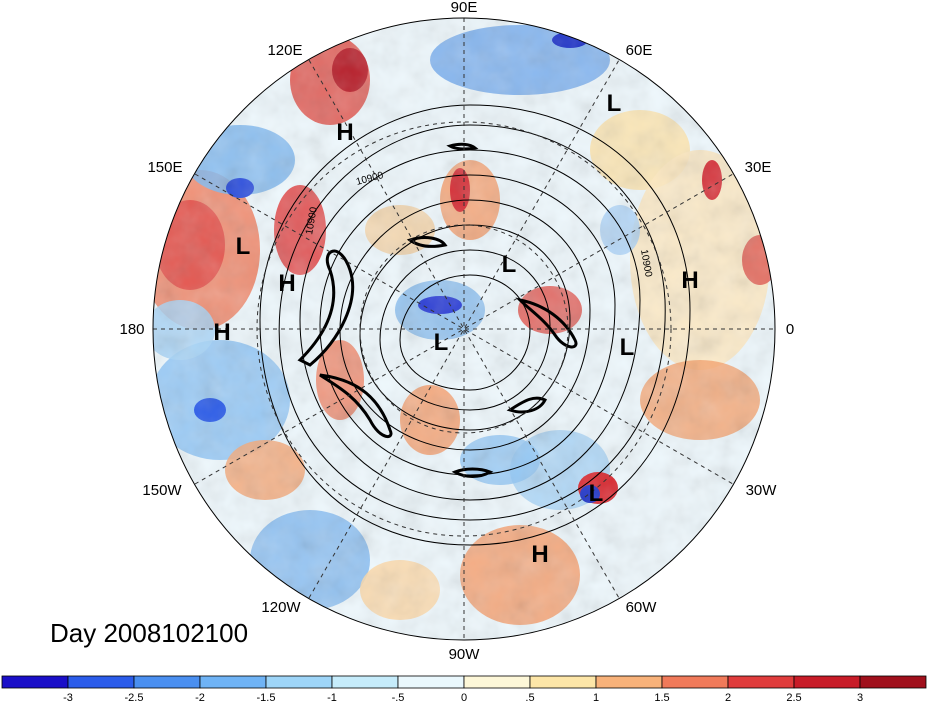  What do you see at coordinates (642, 607) in the screenshot?
I see `lon-label-60w: 60W` at bounding box center [642, 607].